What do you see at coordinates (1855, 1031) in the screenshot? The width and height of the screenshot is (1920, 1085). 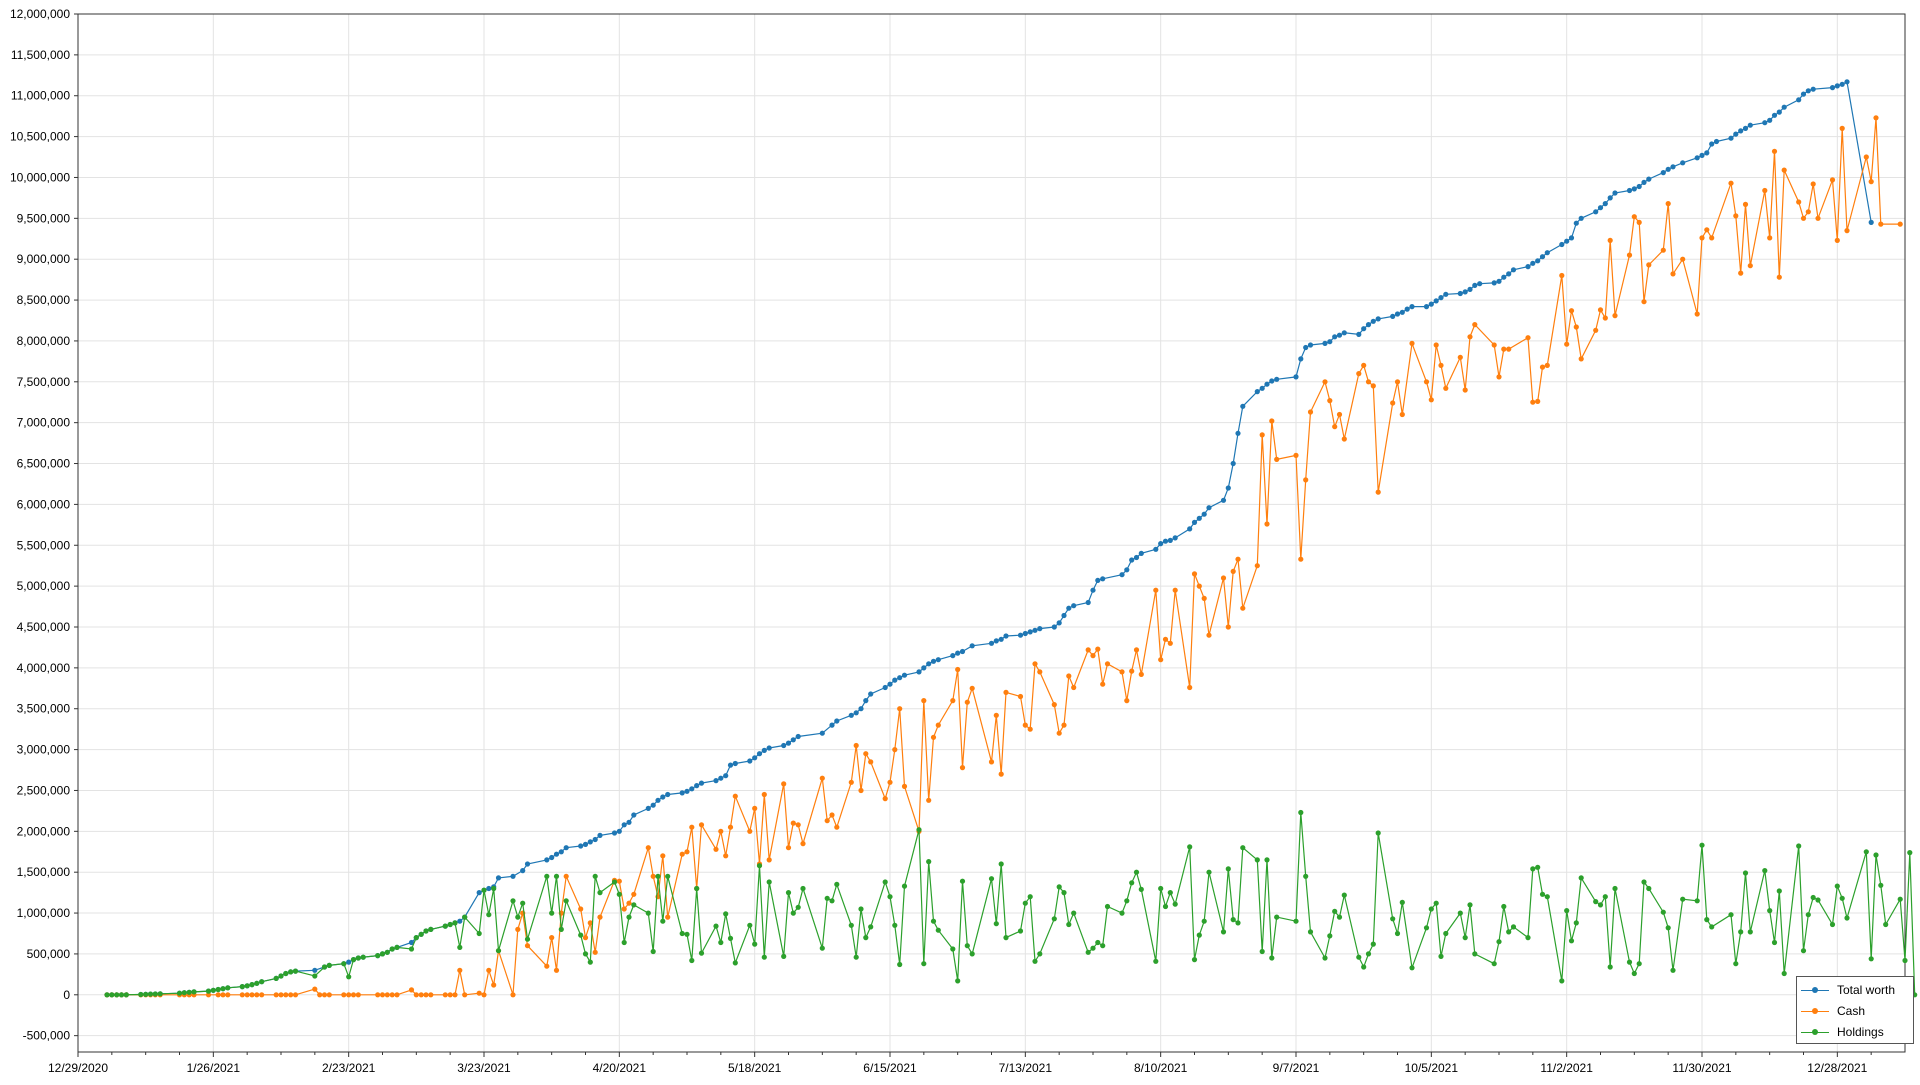 I see `legend-item-holdings: Holdings` at bounding box center [1855, 1031].